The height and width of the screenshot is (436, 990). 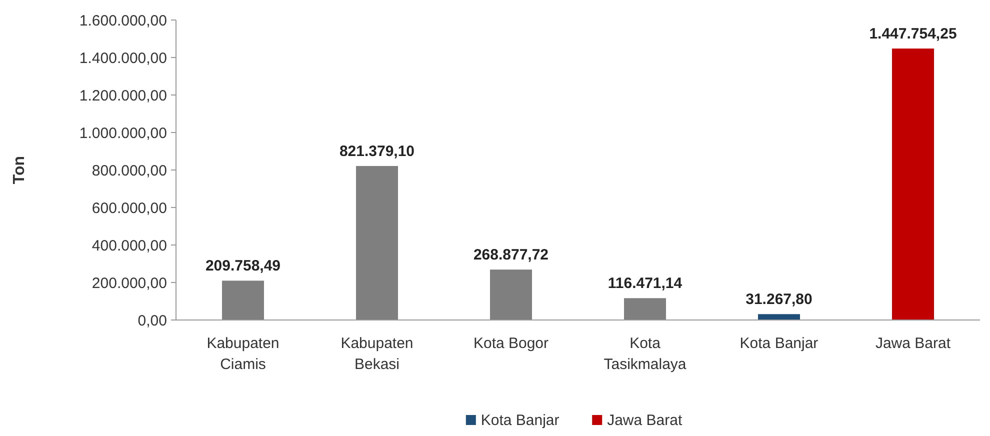 I want to click on data-label: 209.758,49, so click(x=243, y=266).